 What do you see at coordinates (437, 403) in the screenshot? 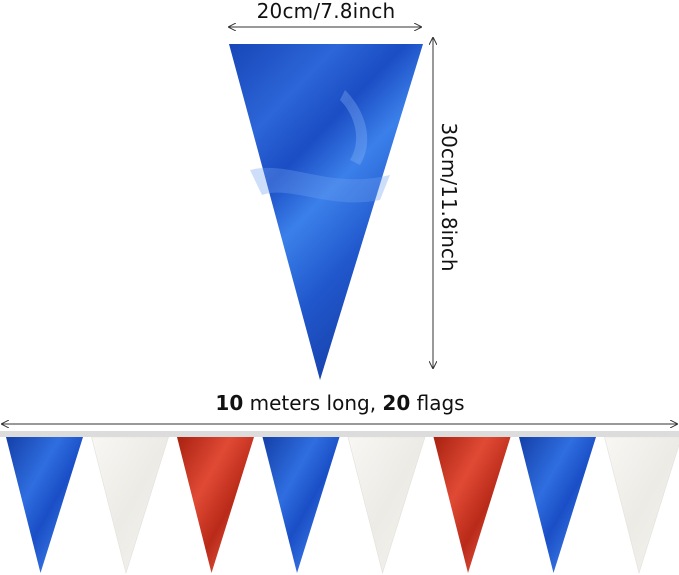
I see `length-flags-text: flags` at bounding box center [437, 403].